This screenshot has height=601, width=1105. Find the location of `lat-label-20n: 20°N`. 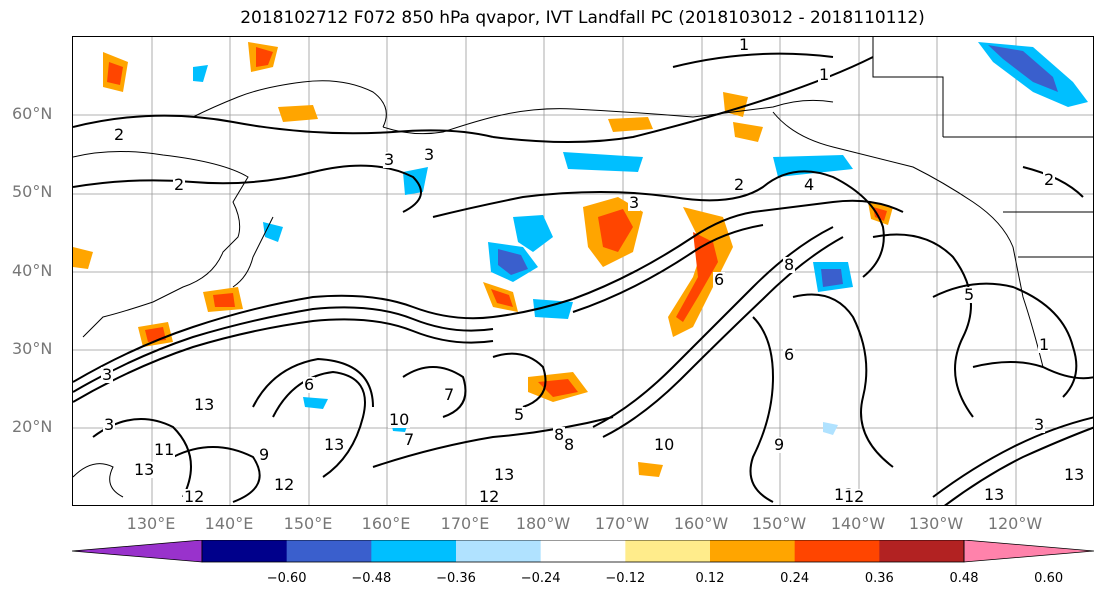

lat-label-20n: 20°N is located at coordinates (32, 426).